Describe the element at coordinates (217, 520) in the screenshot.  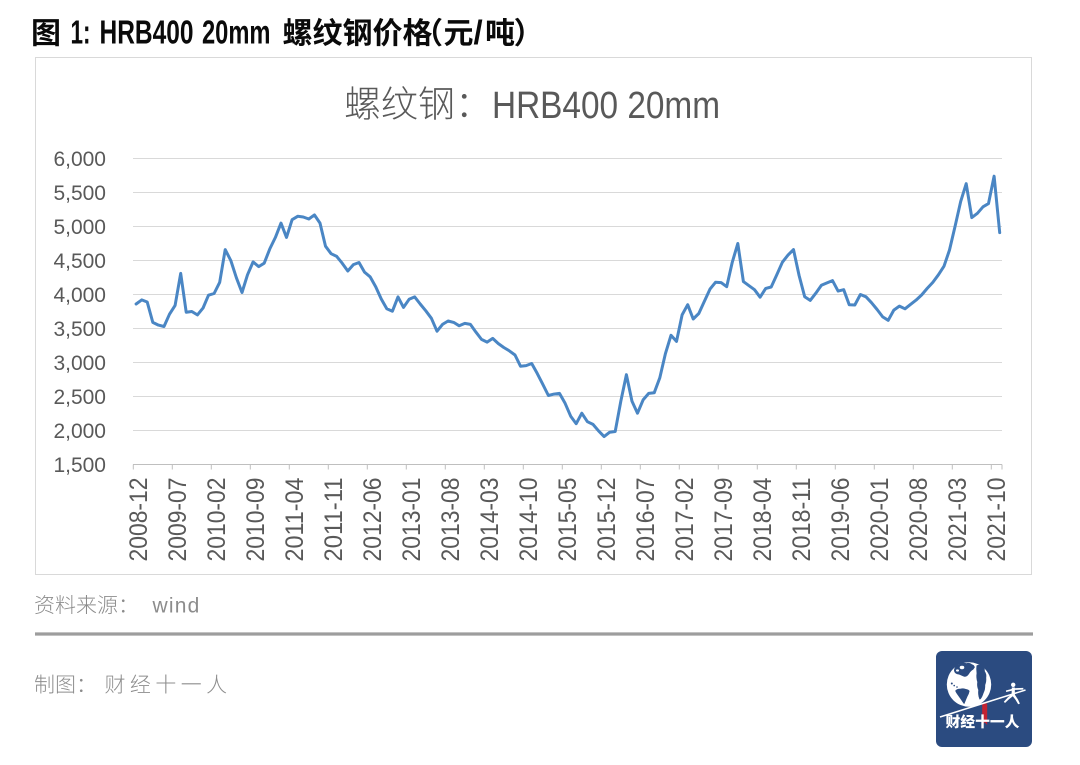
I see `svg-text: 2010-02` at that location.